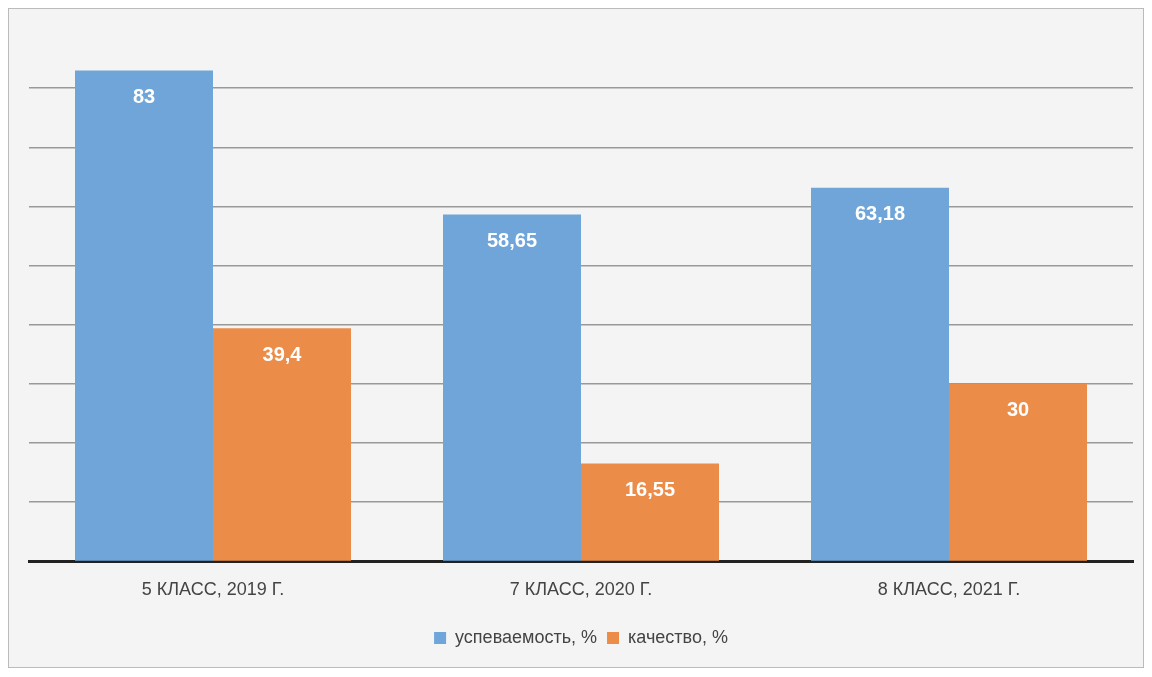 The height and width of the screenshot is (677, 1152). What do you see at coordinates (678, 636) in the screenshot?
I see `legend-label: качество, %` at bounding box center [678, 636].